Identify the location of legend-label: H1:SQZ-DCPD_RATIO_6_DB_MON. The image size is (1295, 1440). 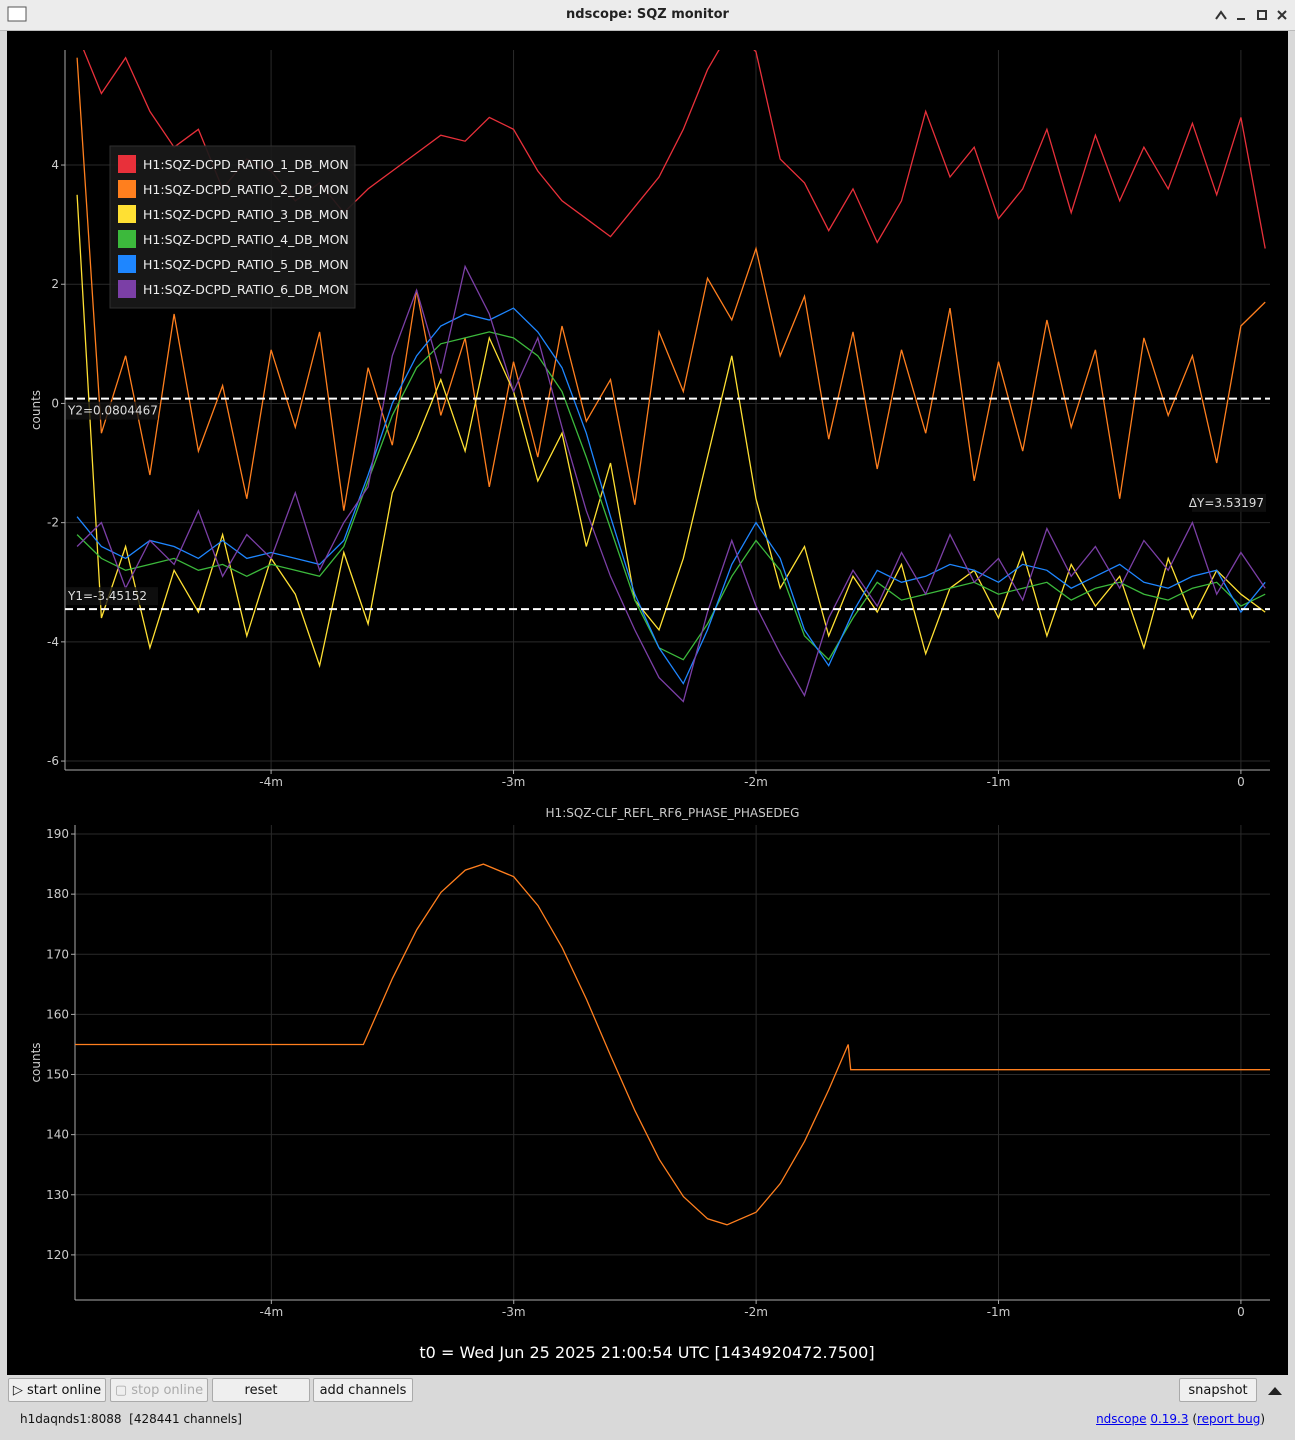
(246, 289).